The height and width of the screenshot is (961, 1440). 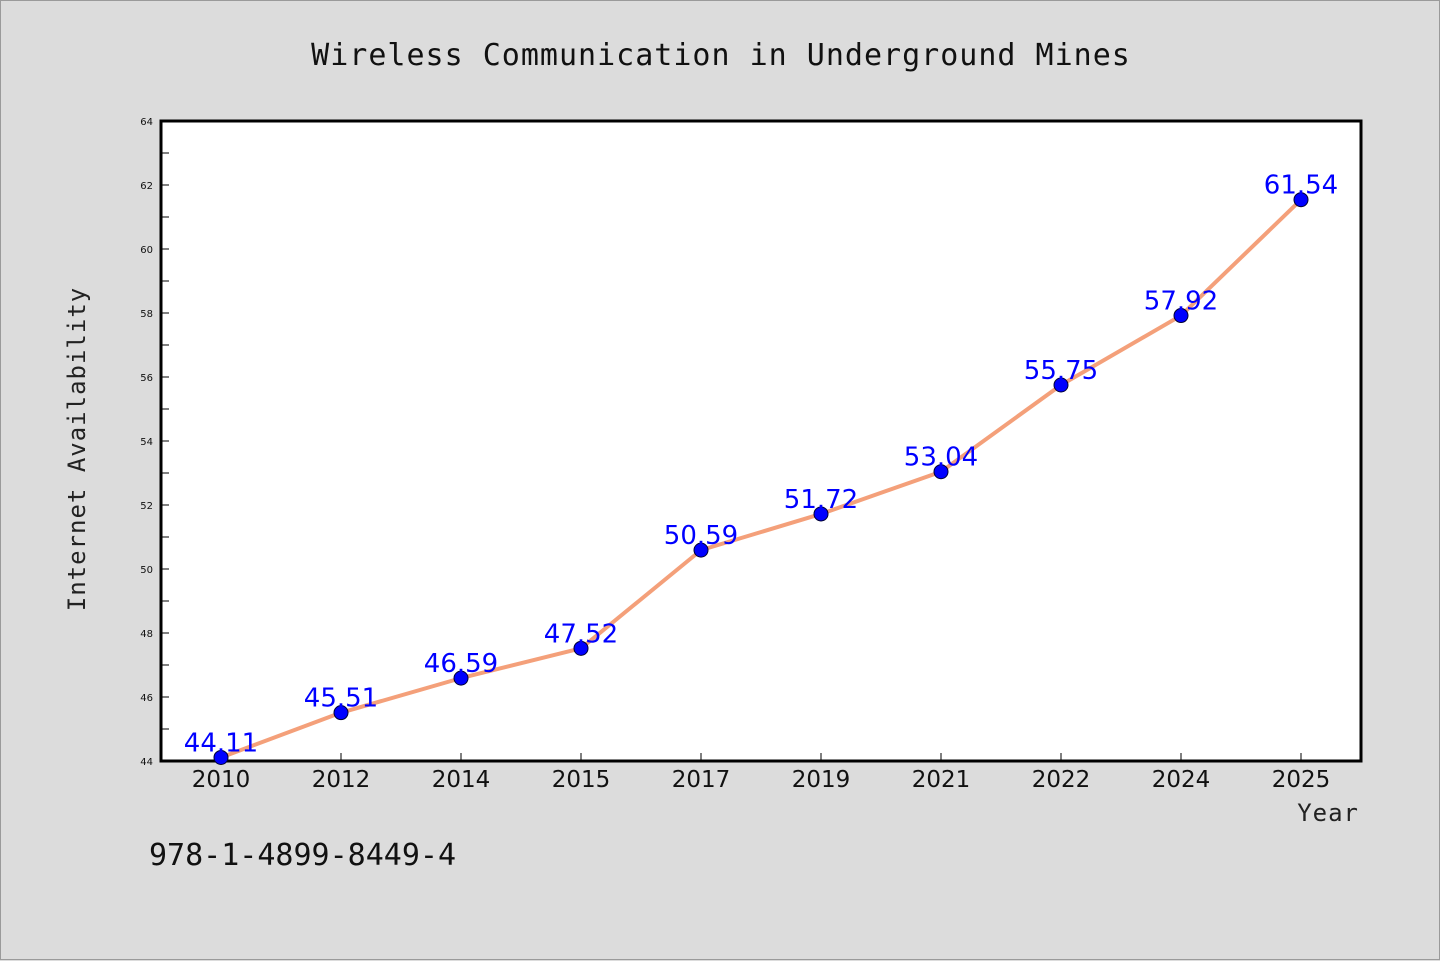 I want to click on y-tick-label: 56, so click(x=146, y=378).